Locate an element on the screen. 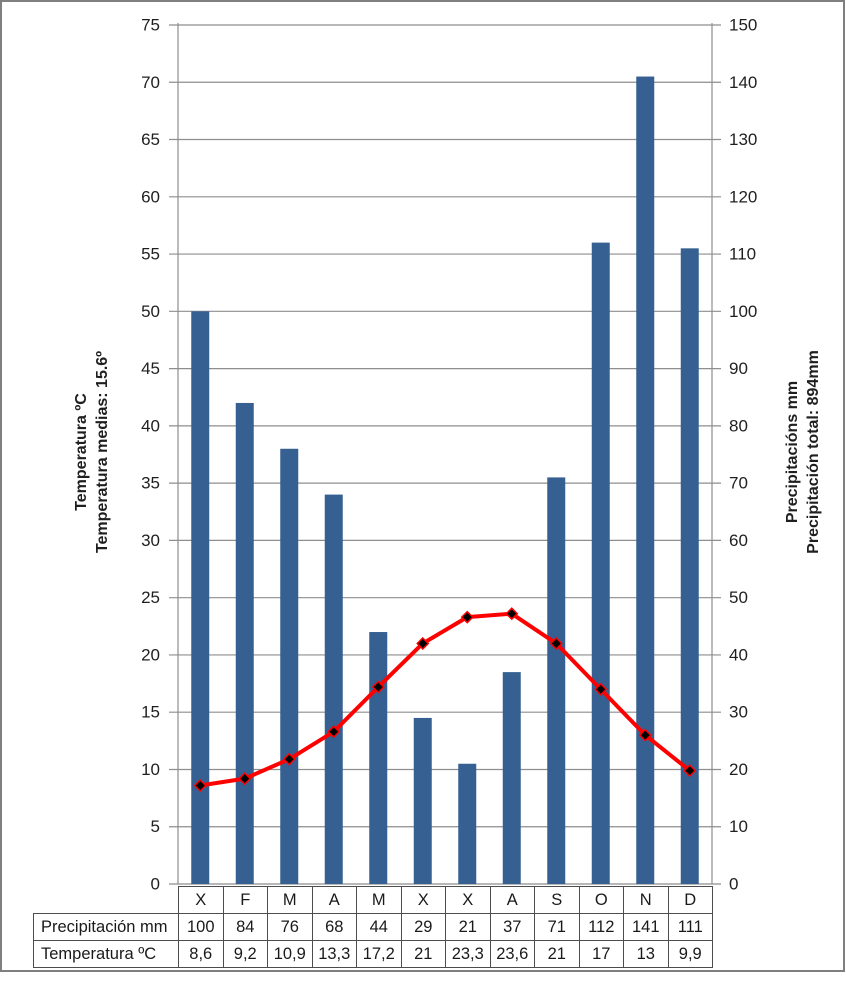 Image resolution: width=846 pixels, height=984 pixels. left-axis-tick-label: 35 is located at coordinates (150, 483).